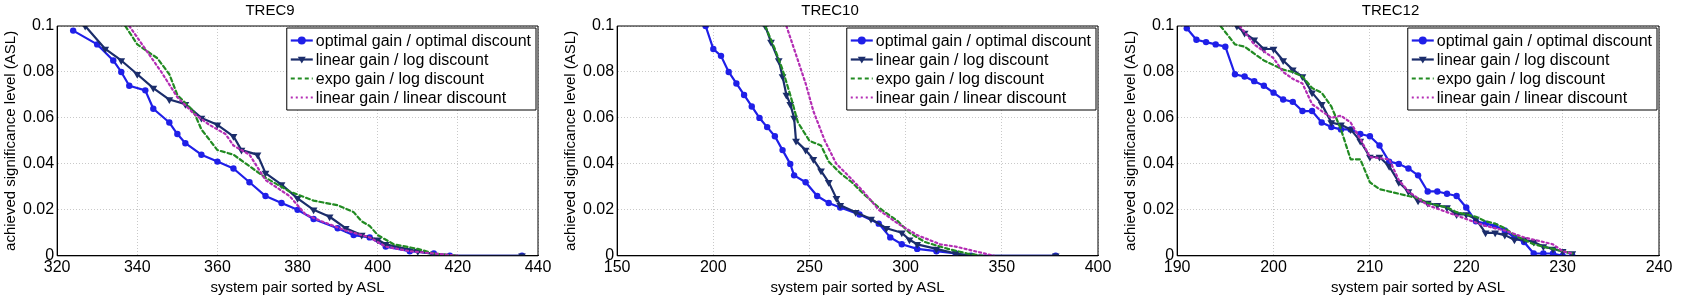 The image size is (1681, 297). I want to click on x-tick-label: 300, so click(906, 266).